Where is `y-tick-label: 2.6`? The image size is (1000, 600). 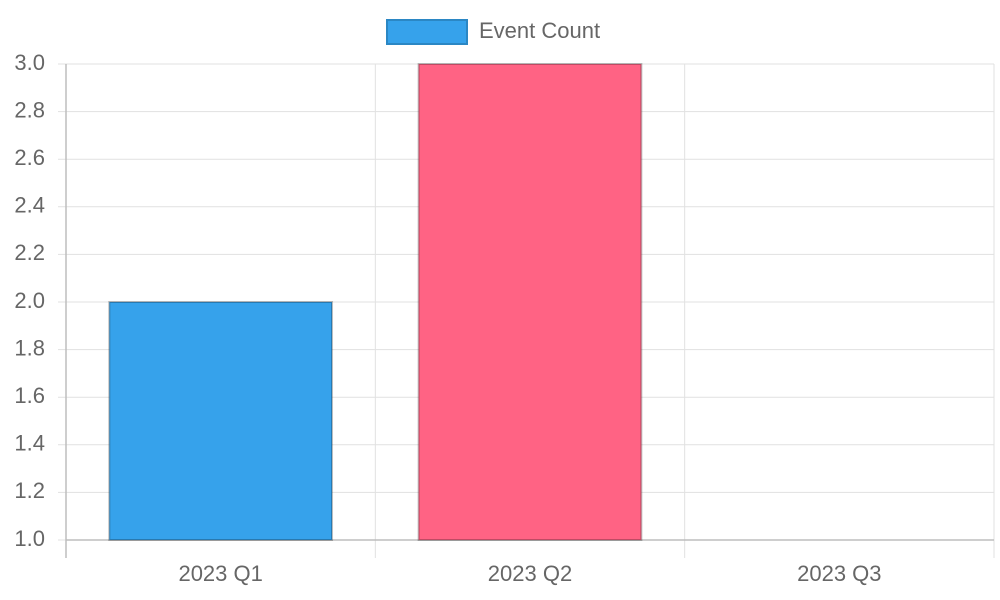 y-tick-label: 2.6 is located at coordinates (29, 157).